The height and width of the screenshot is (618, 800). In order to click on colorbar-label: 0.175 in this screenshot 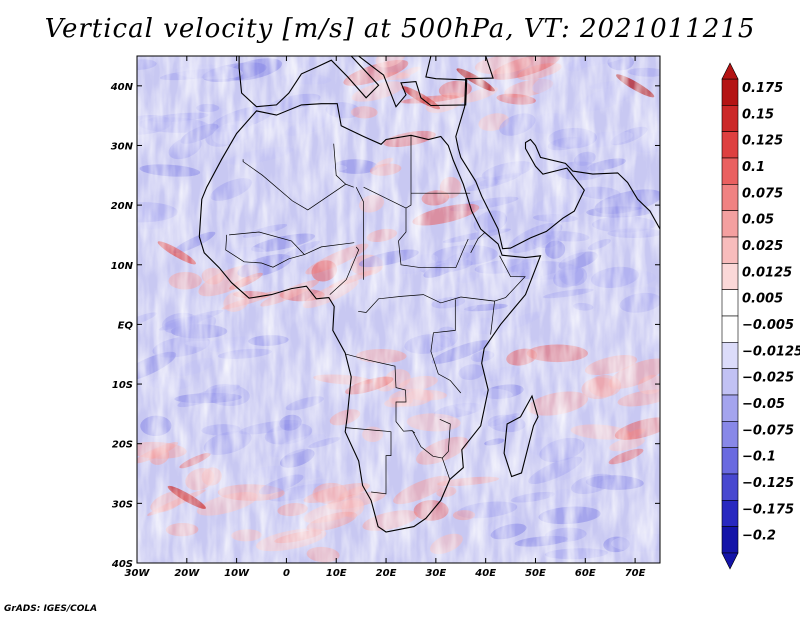, I will do `click(762, 88)`.